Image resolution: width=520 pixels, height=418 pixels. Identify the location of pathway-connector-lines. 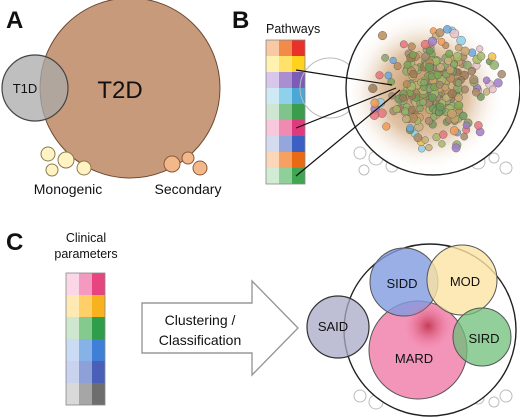
(348, 123).